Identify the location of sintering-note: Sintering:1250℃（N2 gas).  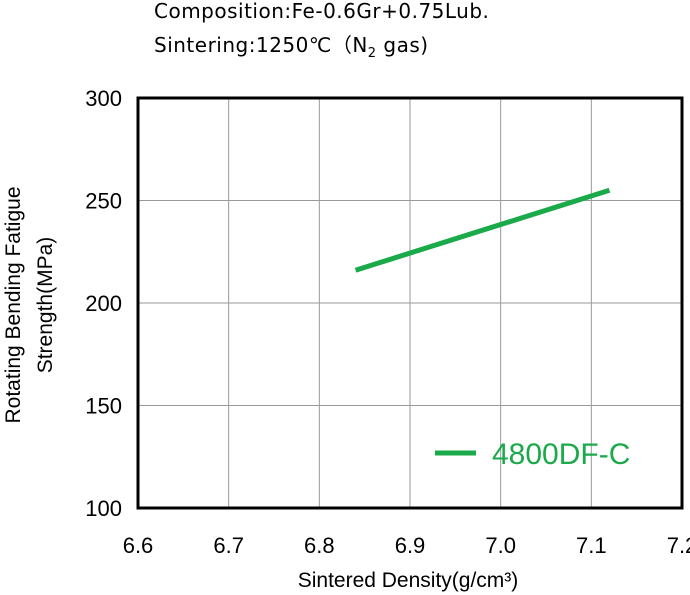
(291, 45).